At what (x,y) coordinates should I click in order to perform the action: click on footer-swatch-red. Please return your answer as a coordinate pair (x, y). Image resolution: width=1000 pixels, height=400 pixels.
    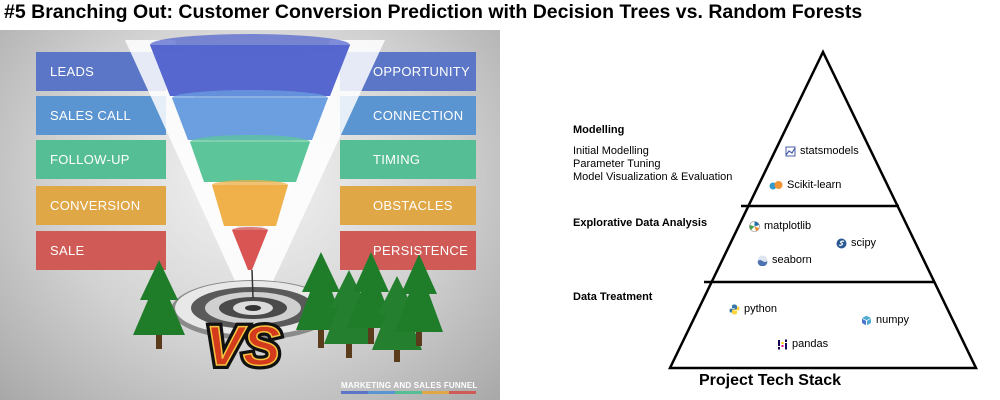
    Looking at the image, I should click on (462, 392).